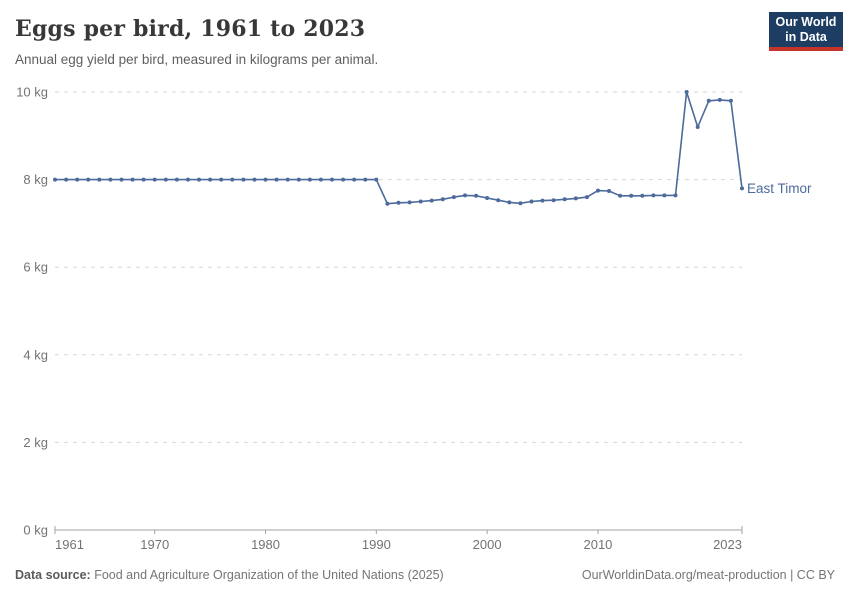  Describe the element at coordinates (190, 29) in the screenshot. I see `page-title: Eggs per bird, 1961 to 2023` at that location.